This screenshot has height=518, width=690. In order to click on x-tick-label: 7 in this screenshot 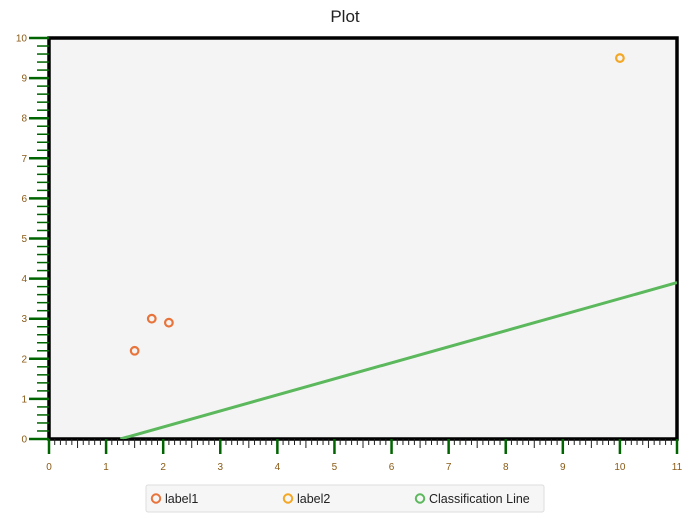, I will do `click(449, 467)`.